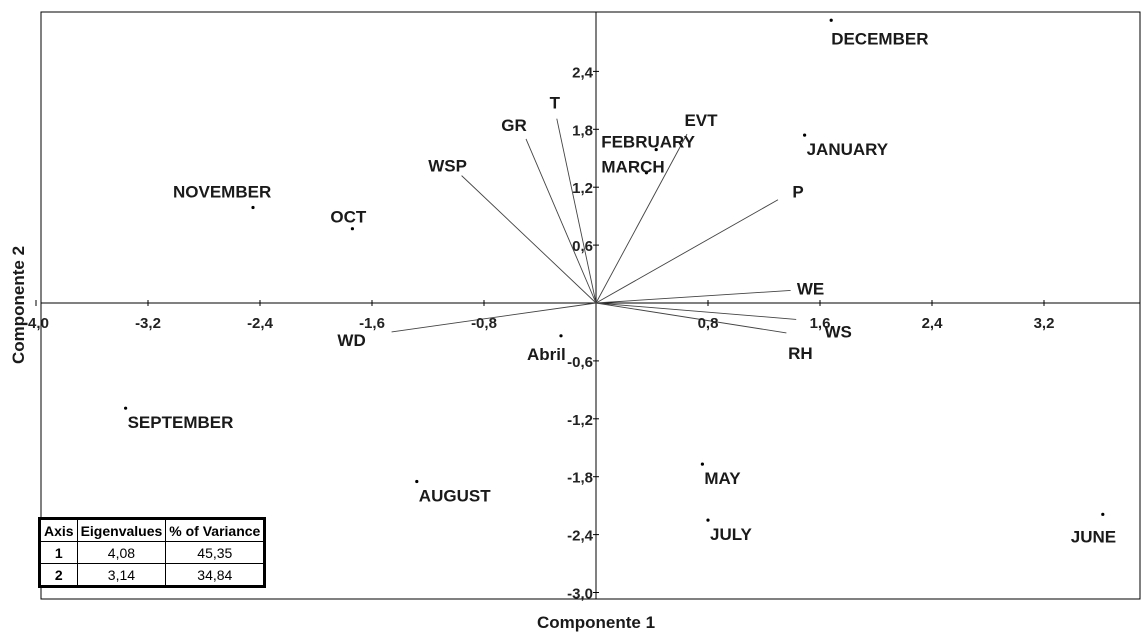  I want to click on y-tick-label: -2,4, so click(580, 536).